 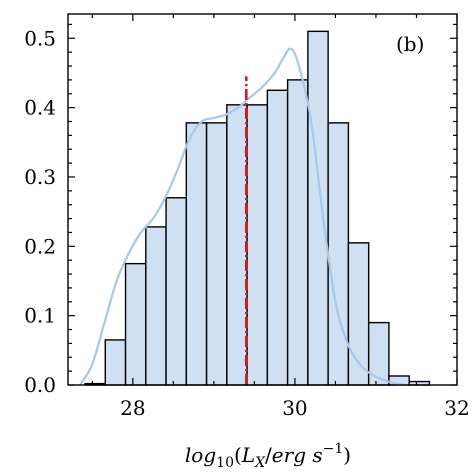 What do you see at coordinates (40, 177) in the screenshot?
I see `y-tick-label: 0.3` at bounding box center [40, 177].